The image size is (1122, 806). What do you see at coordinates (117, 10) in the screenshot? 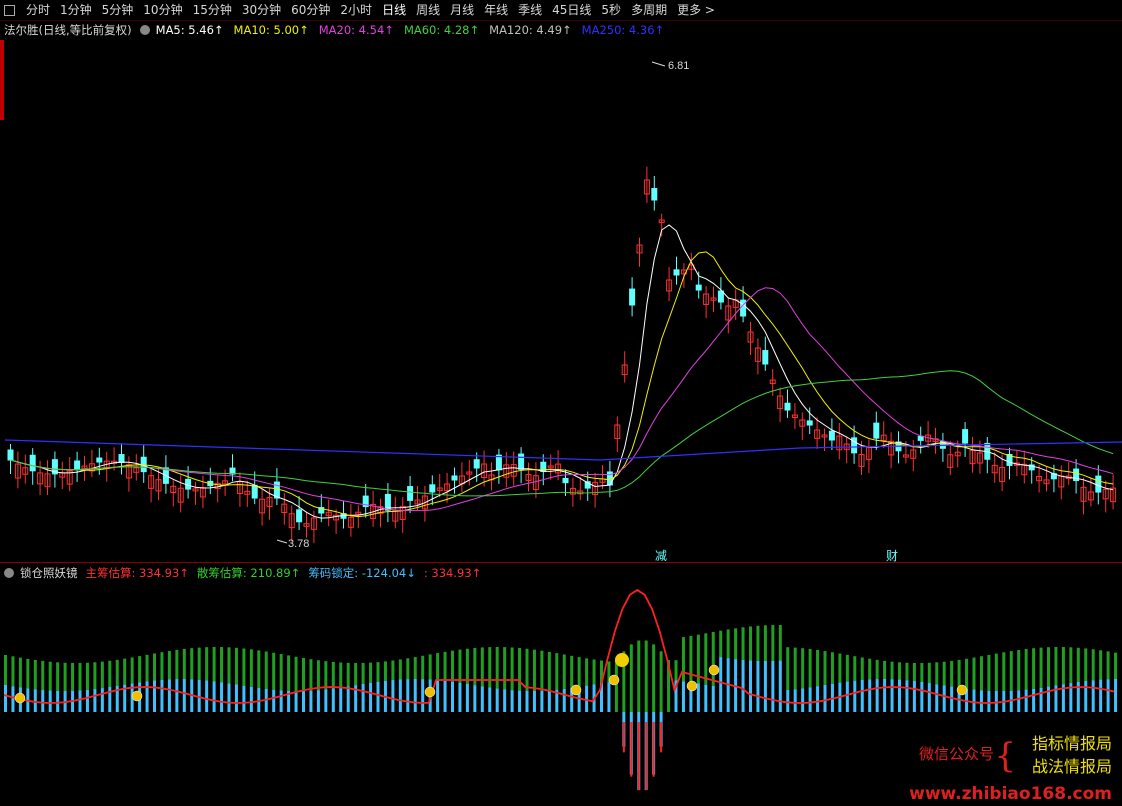
I see `period-2: 5分钟` at bounding box center [117, 10].